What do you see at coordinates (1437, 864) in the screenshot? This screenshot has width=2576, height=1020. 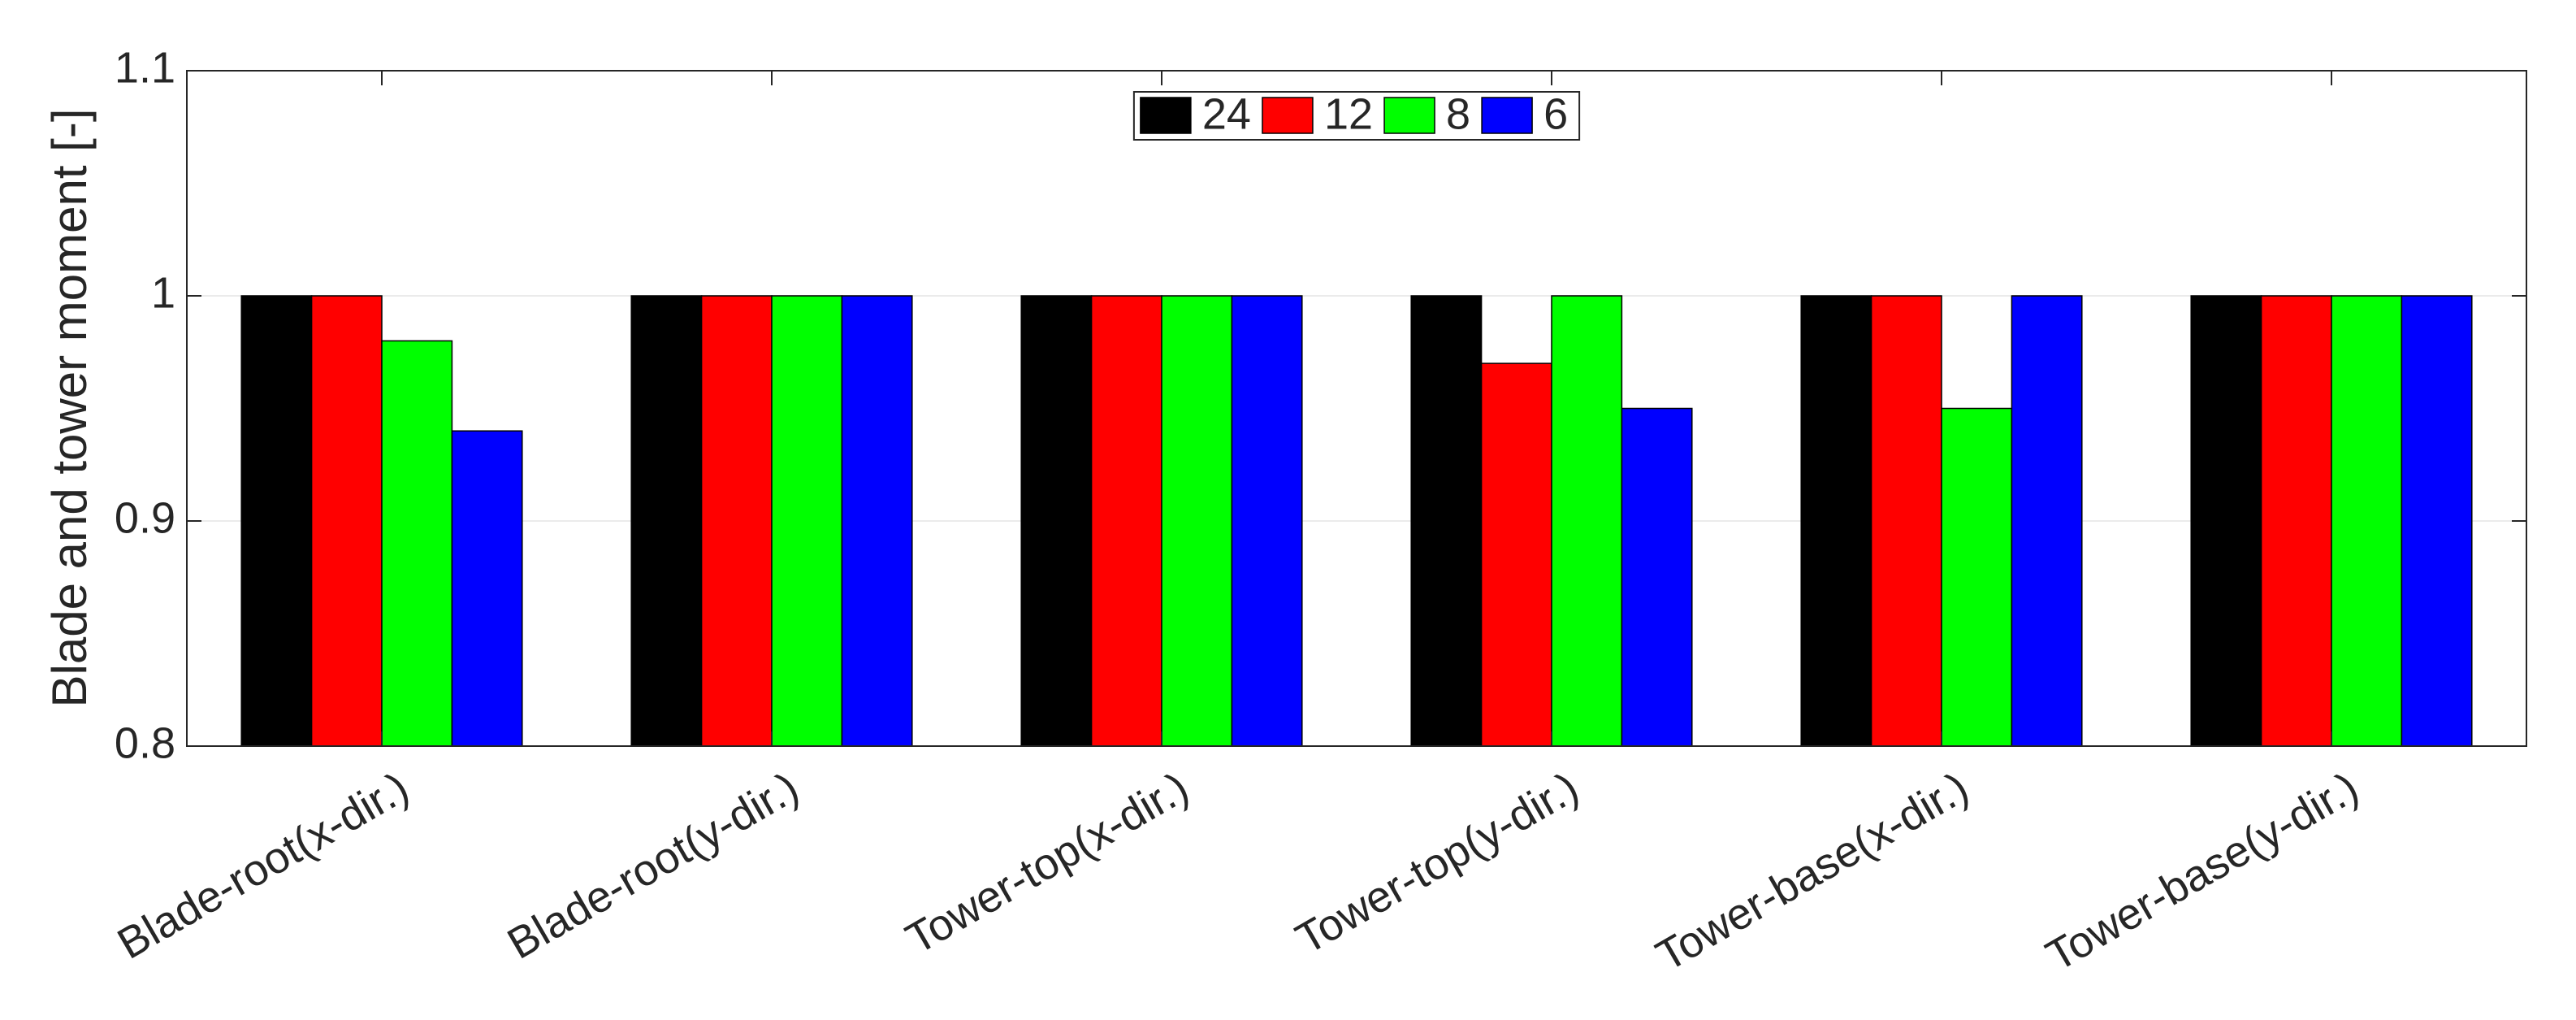 I see `x-tick-label: Tower-top(y-dir.)` at bounding box center [1437, 864].